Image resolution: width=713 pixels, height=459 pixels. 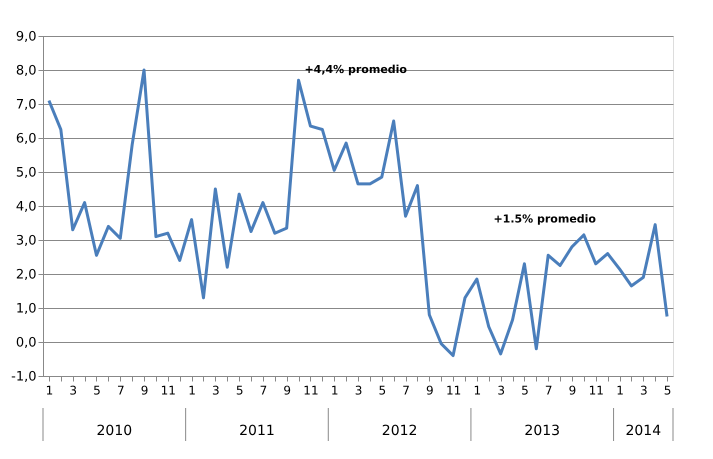 What do you see at coordinates (26, 139) in the screenshot?
I see `y-tick-label: 6,0` at bounding box center [26, 139].